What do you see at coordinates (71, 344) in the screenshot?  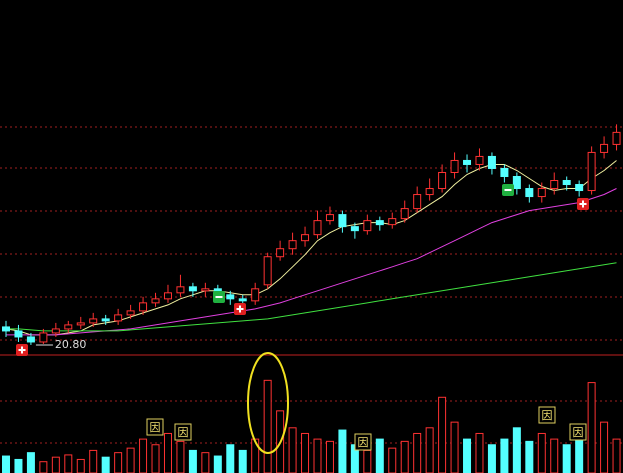 I see `low-annotation: 20.80` at bounding box center [71, 344].